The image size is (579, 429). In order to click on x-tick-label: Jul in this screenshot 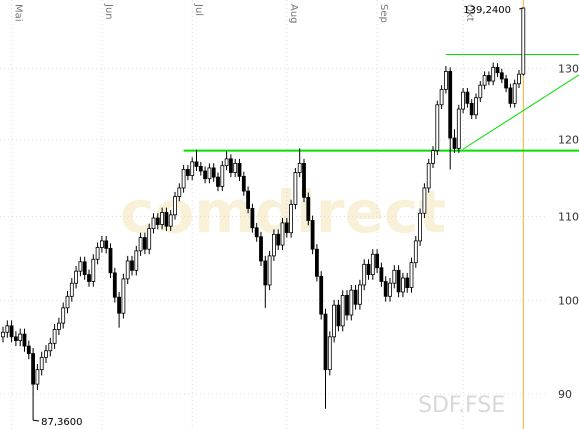, I will do `click(198, 9)`.